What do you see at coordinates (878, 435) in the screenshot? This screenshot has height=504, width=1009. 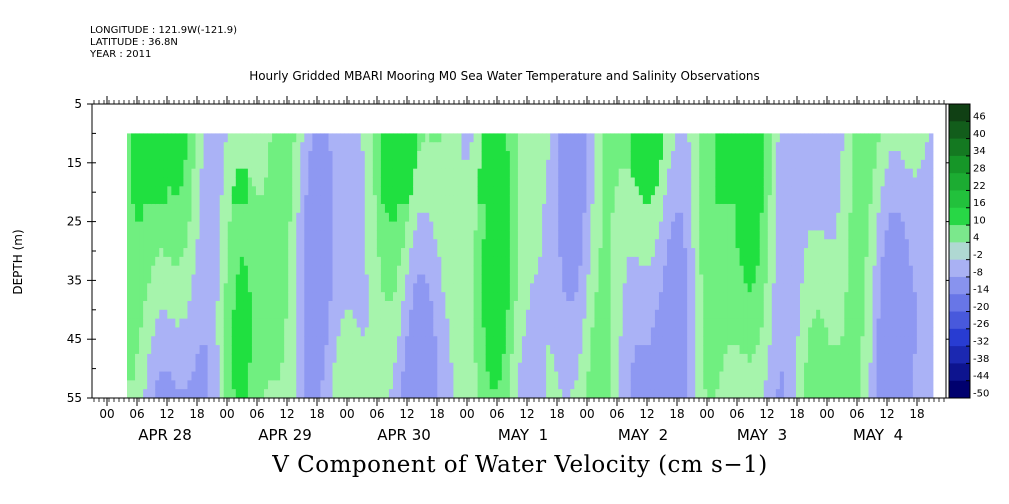 I see `x-day-label: MAY 4` at bounding box center [878, 435].